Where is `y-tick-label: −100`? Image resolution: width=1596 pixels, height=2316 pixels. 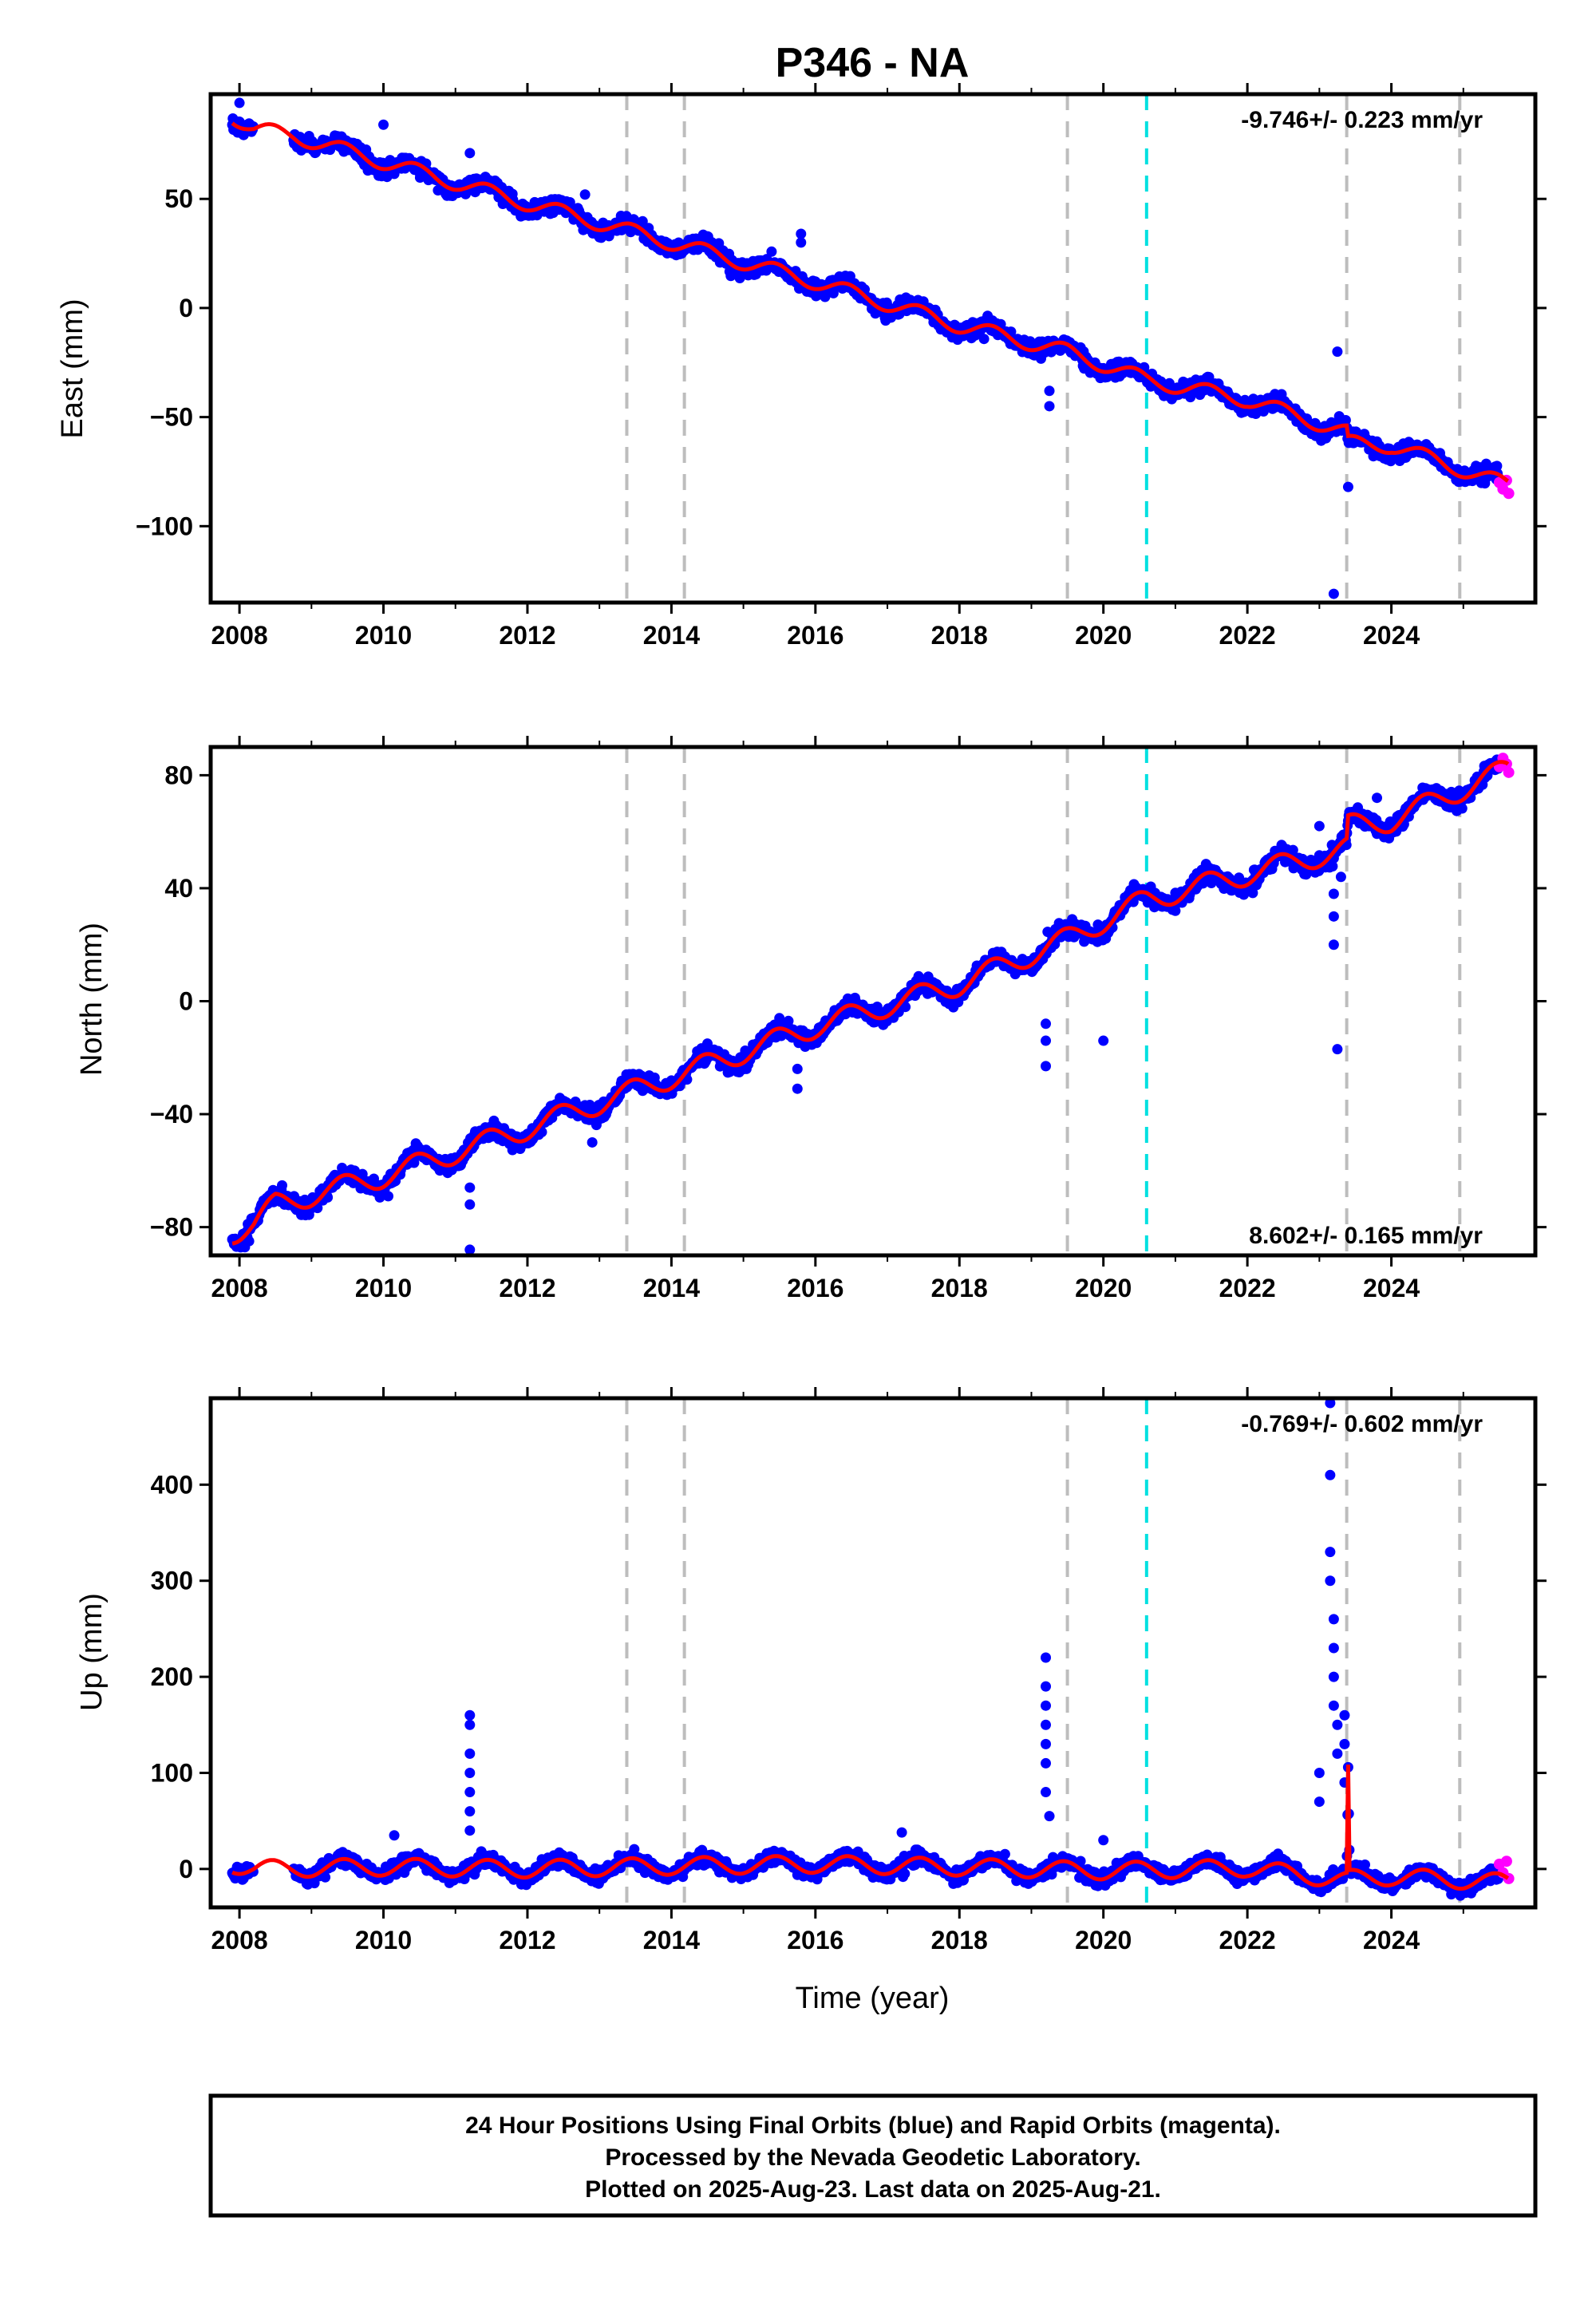 y-tick-label: −100 is located at coordinates (164, 526).